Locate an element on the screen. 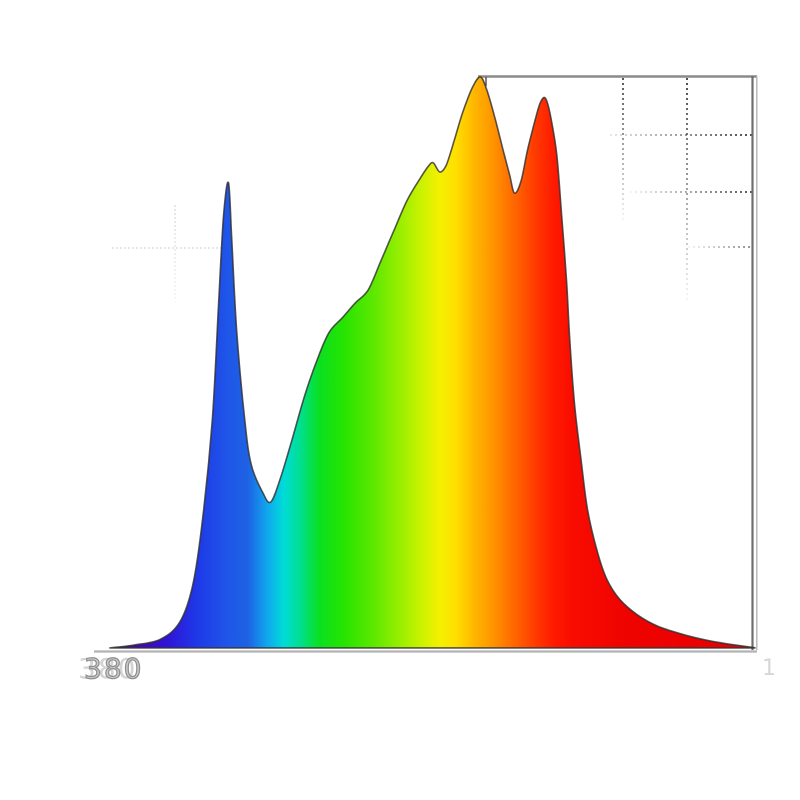  x-axis-tick-label-380: 380 is located at coordinates (113, 668).